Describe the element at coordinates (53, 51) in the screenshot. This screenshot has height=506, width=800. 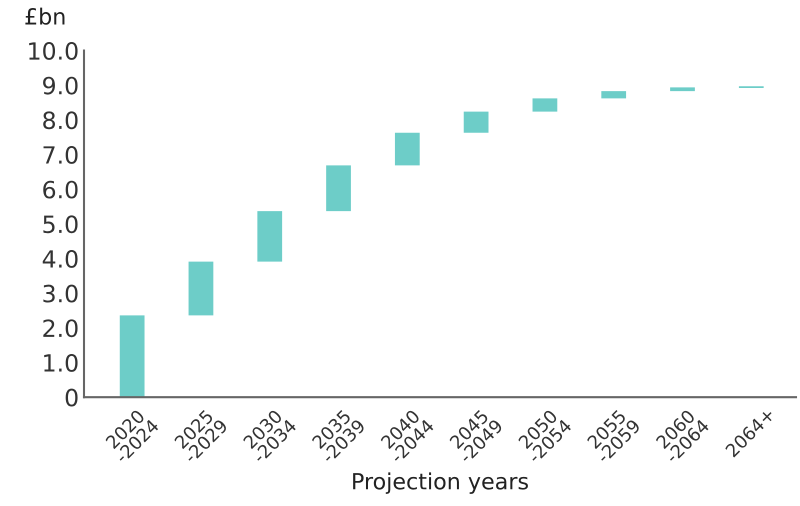
I see `y-tick-label: 10.0` at that location.